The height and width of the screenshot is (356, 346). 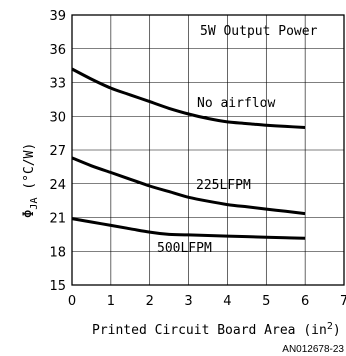 What do you see at coordinates (57, 50) in the screenshot?
I see `y-tick-label: 36` at bounding box center [57, 50].